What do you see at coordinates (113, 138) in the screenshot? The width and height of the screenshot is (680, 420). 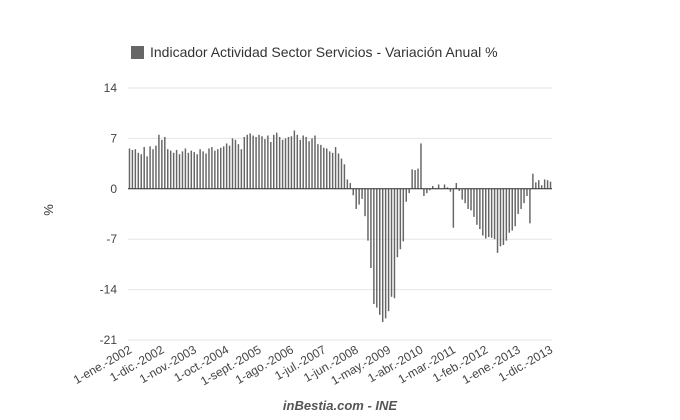 I see `y-tick-label: 7` at bounding box center [113, 138].